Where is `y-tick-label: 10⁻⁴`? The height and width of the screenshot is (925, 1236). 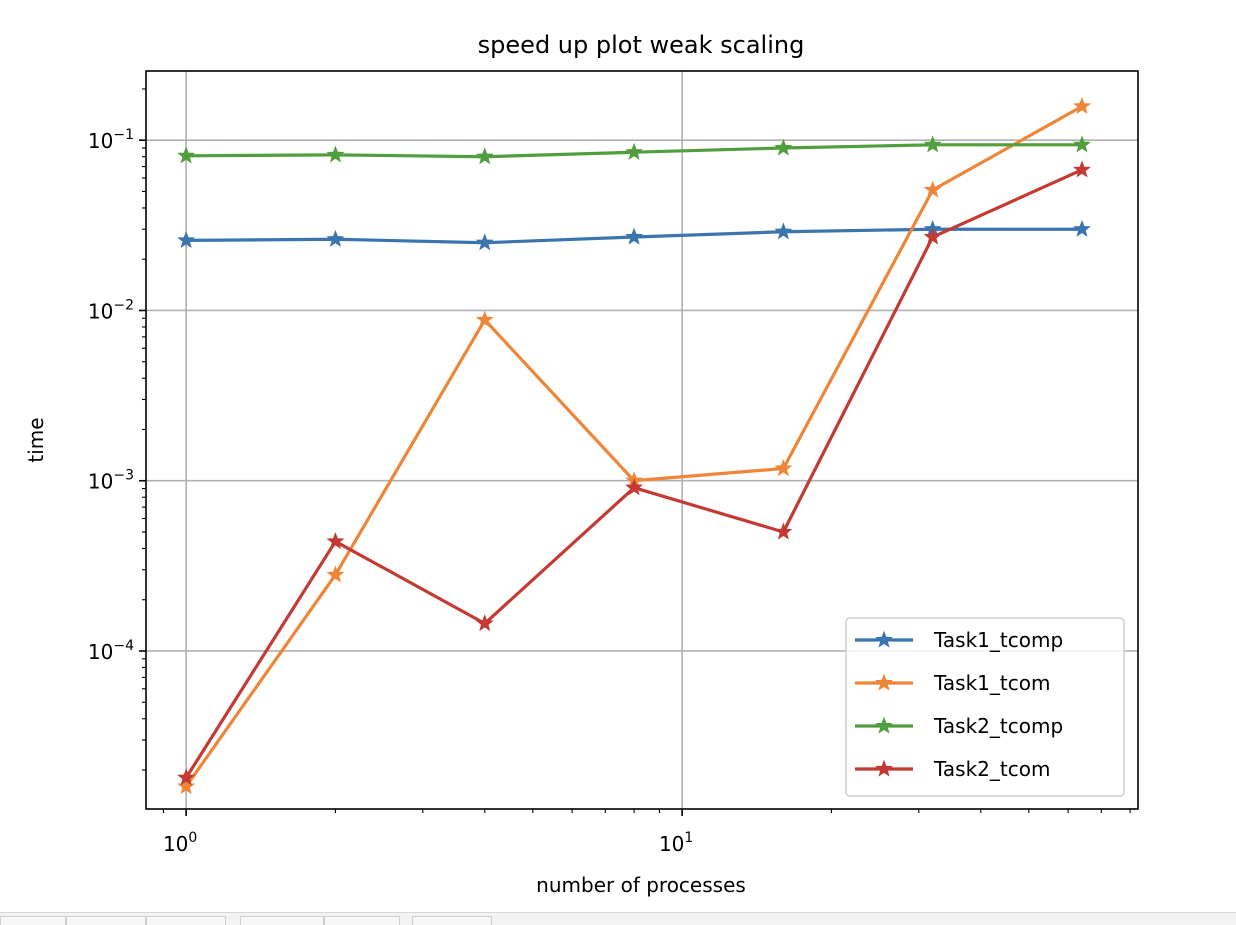
y-tick-label: 10⁻⁴ is located at coordinates (111, 651).